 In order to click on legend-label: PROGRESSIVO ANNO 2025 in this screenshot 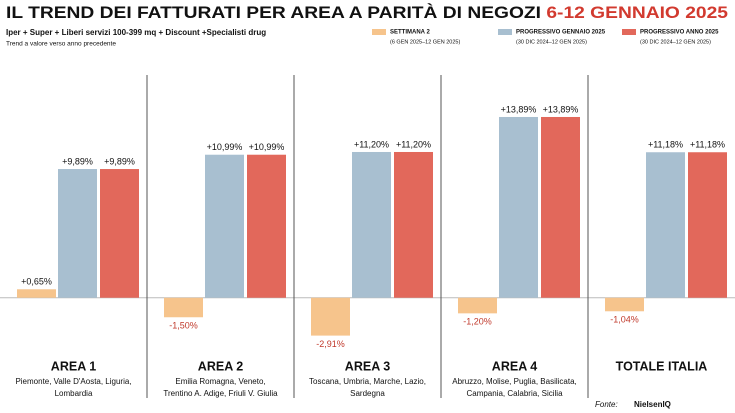, I will do `click(679, 33)`.